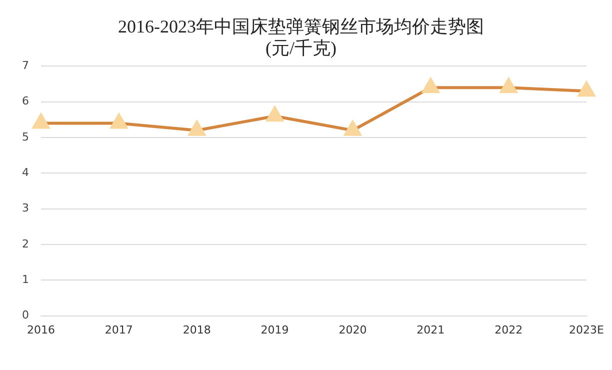  I want to click on y-tick-label: 6, so click(25, 101).